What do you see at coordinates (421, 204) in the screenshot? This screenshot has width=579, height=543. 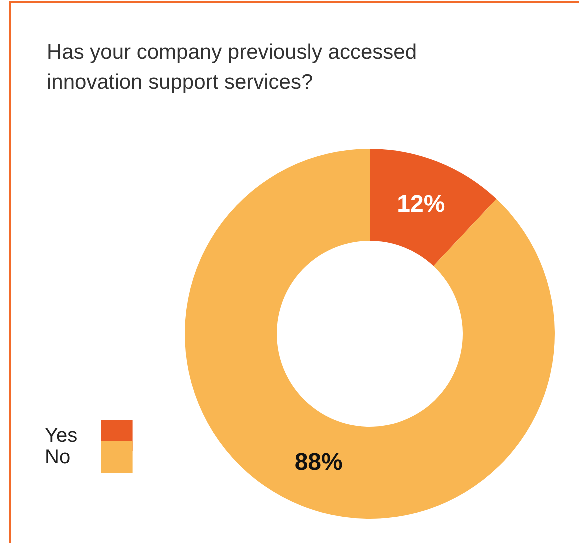 I see `data-label: 12%` at bounding box center [421, 204].